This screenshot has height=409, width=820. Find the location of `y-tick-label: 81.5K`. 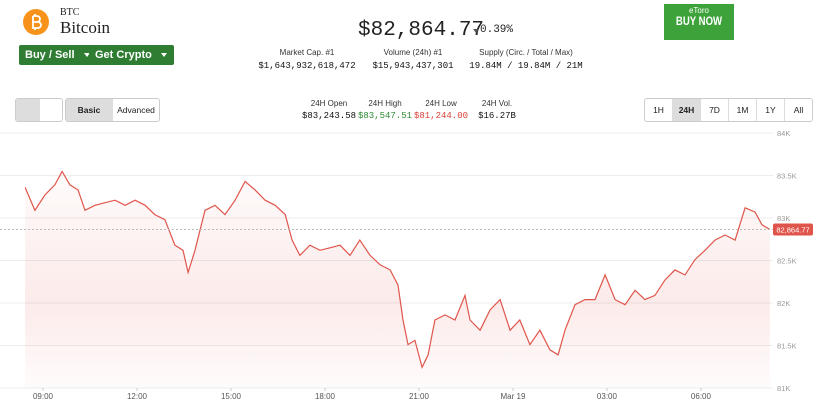

y-tick-label: 81.5K is located at coordinates (787, 346).